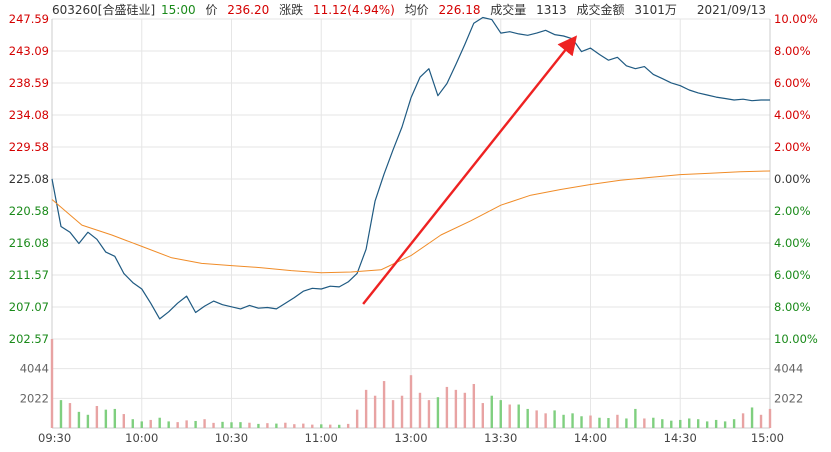 Image resolution: width=831 pixels, height=452 pixels. What do you see at coordinates (655, 10) in the screenshot?
I see `amount-value: 3101万` at bounding box center [655, 10].